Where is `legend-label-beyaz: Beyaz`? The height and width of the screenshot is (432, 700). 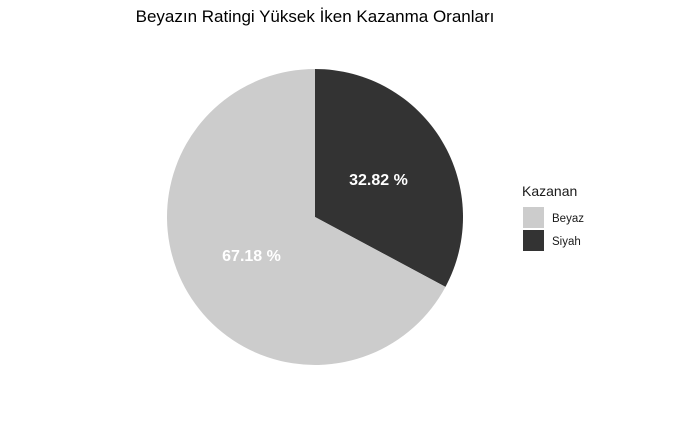 legend-label-beyaz: Beyaz is located at coordinates (568, 219).